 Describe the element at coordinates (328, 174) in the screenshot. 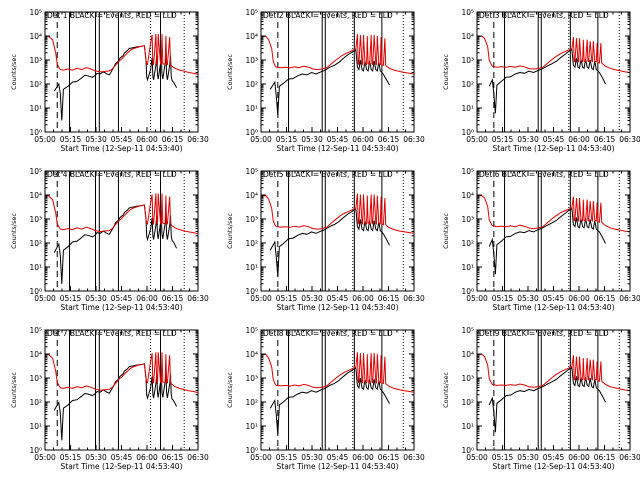

I see `panel-title: Det 5 BLACK = Events, RED = LLD` at that location.